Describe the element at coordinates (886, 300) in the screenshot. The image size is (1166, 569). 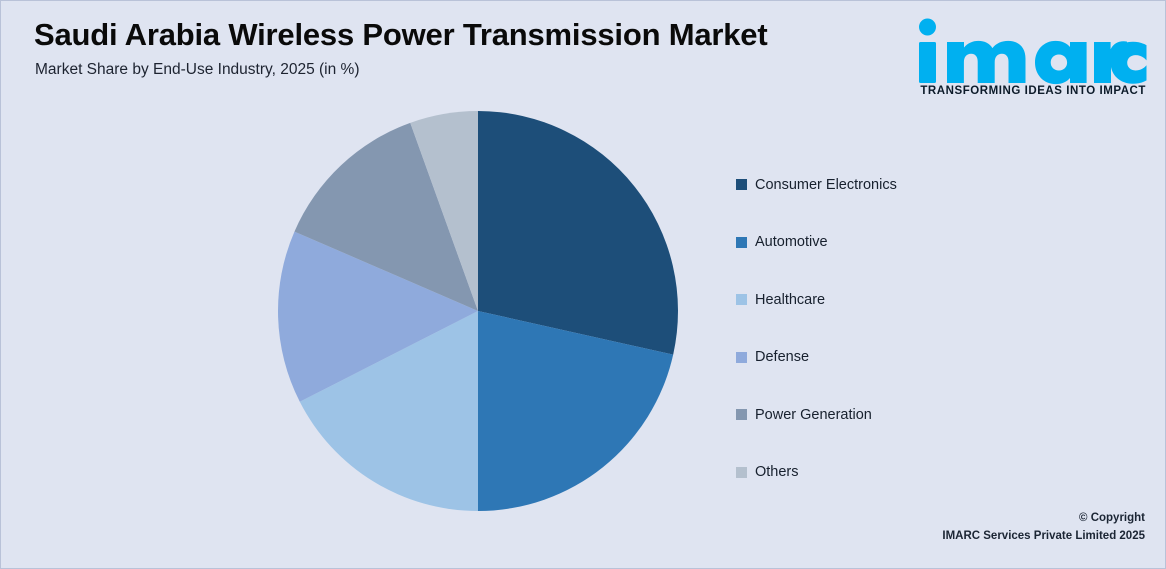
I see `legend-item-healthcare: Healthcare` at that location.